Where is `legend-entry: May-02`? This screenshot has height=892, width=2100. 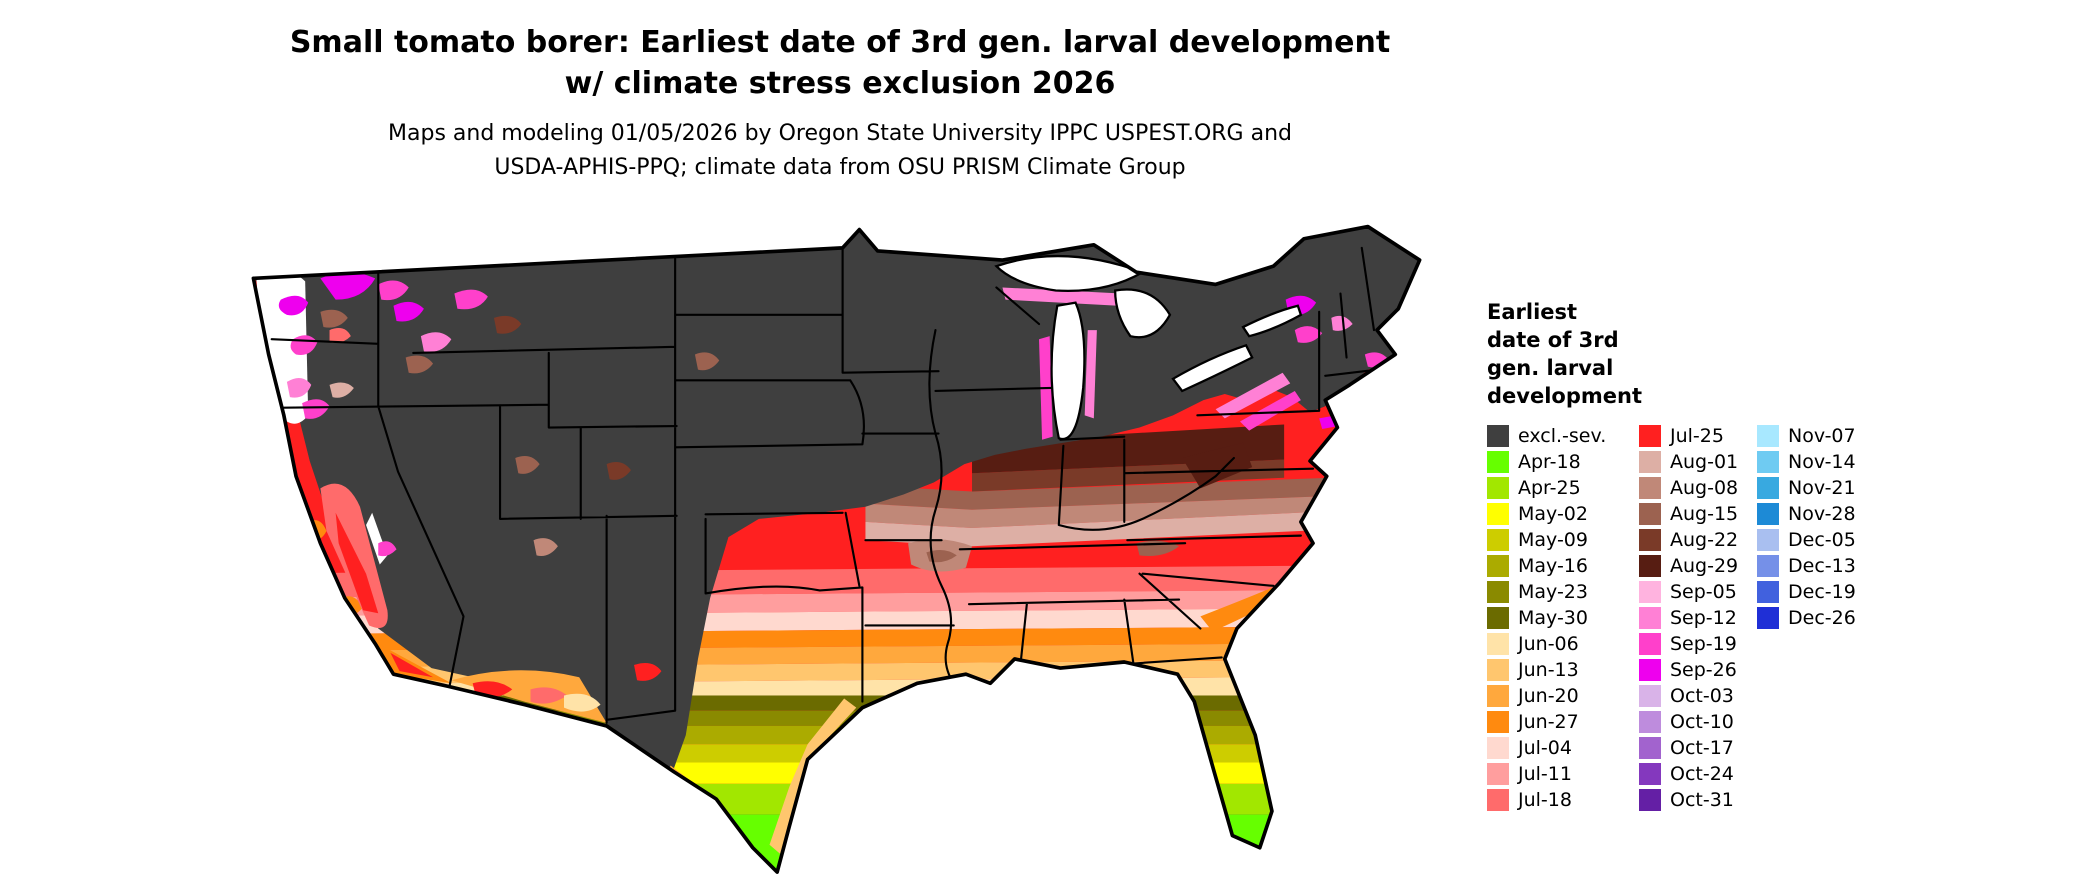 legend-entry: May-02 is located at coordinates (1563, 514).